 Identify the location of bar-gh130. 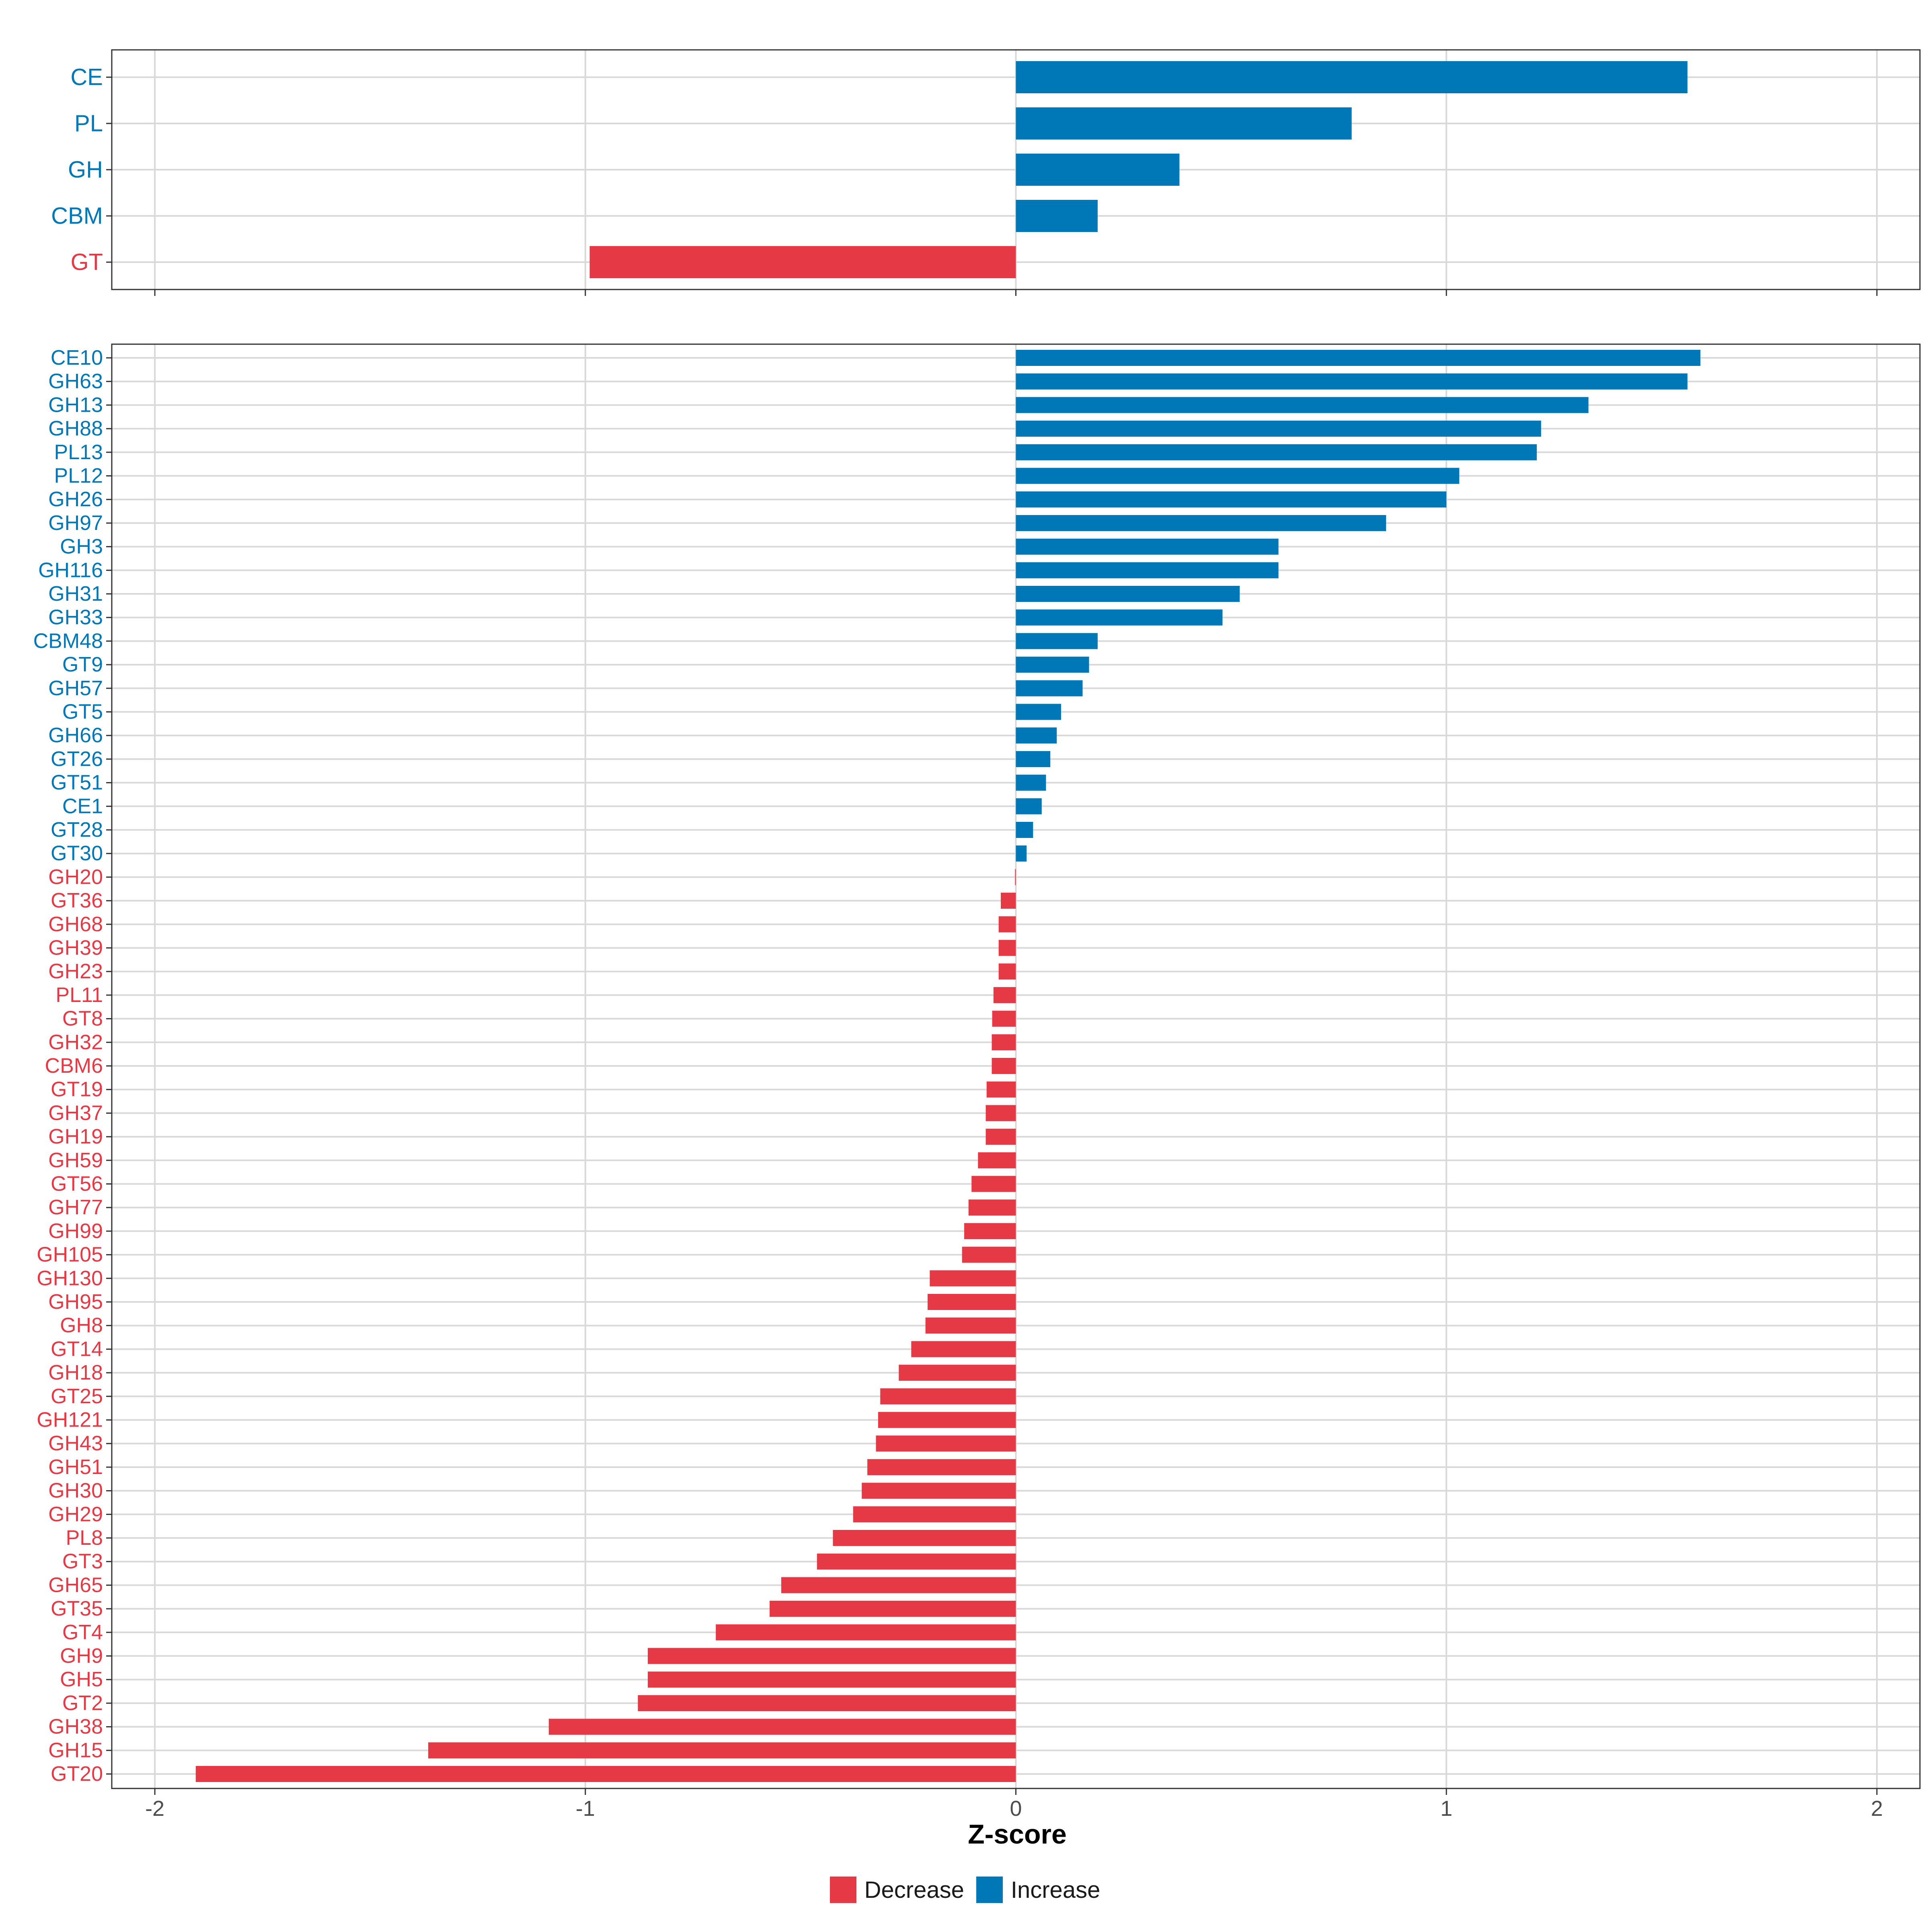
(973, 1278).